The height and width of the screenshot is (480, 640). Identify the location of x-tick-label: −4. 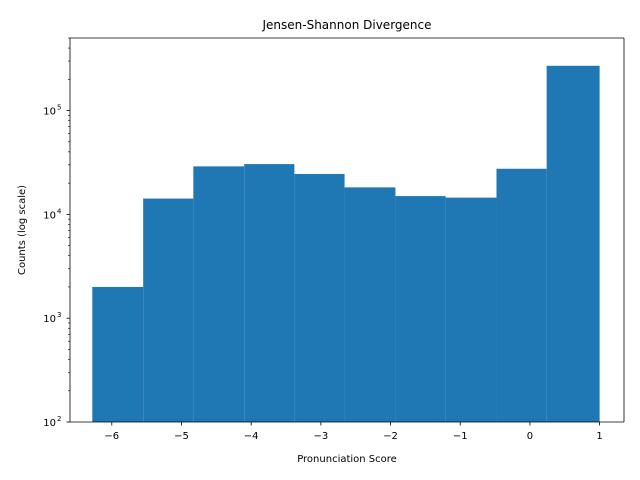
(251, 436).